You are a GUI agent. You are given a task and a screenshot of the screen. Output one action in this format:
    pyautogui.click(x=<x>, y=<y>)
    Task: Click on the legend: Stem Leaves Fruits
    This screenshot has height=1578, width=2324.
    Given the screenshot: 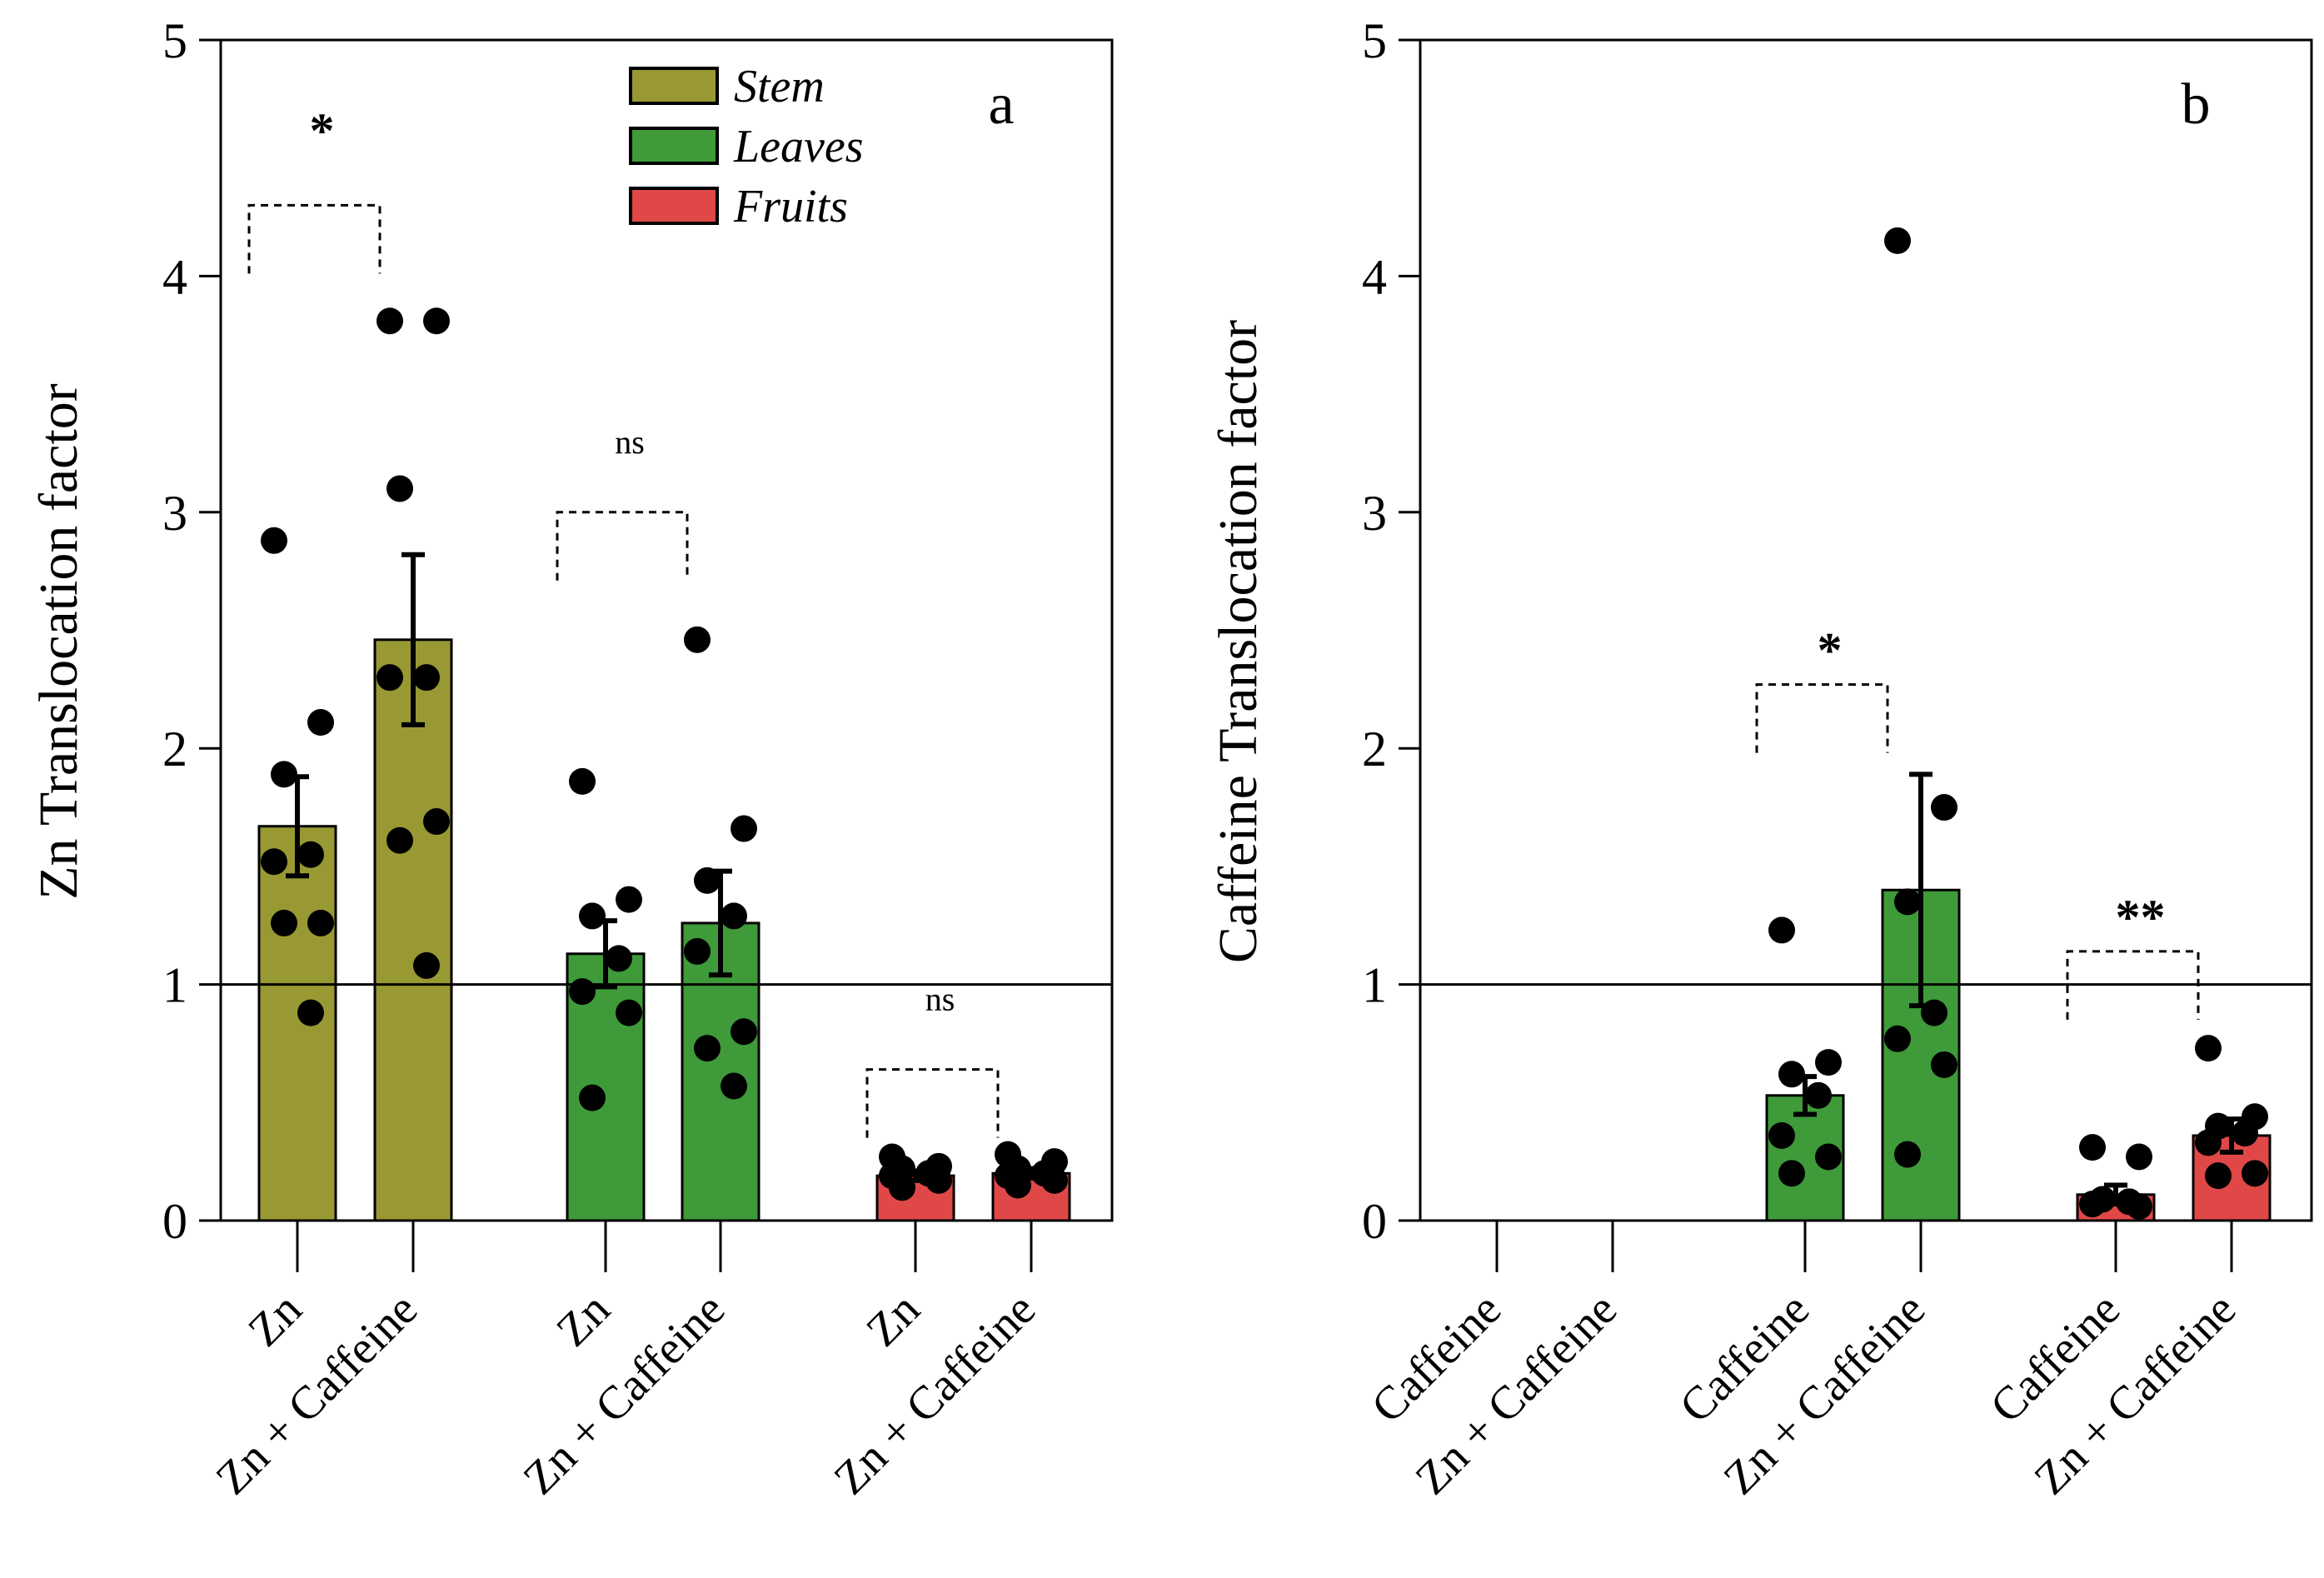 What is the action you would take?
    pyautogui.click(x=746, y=146)
    